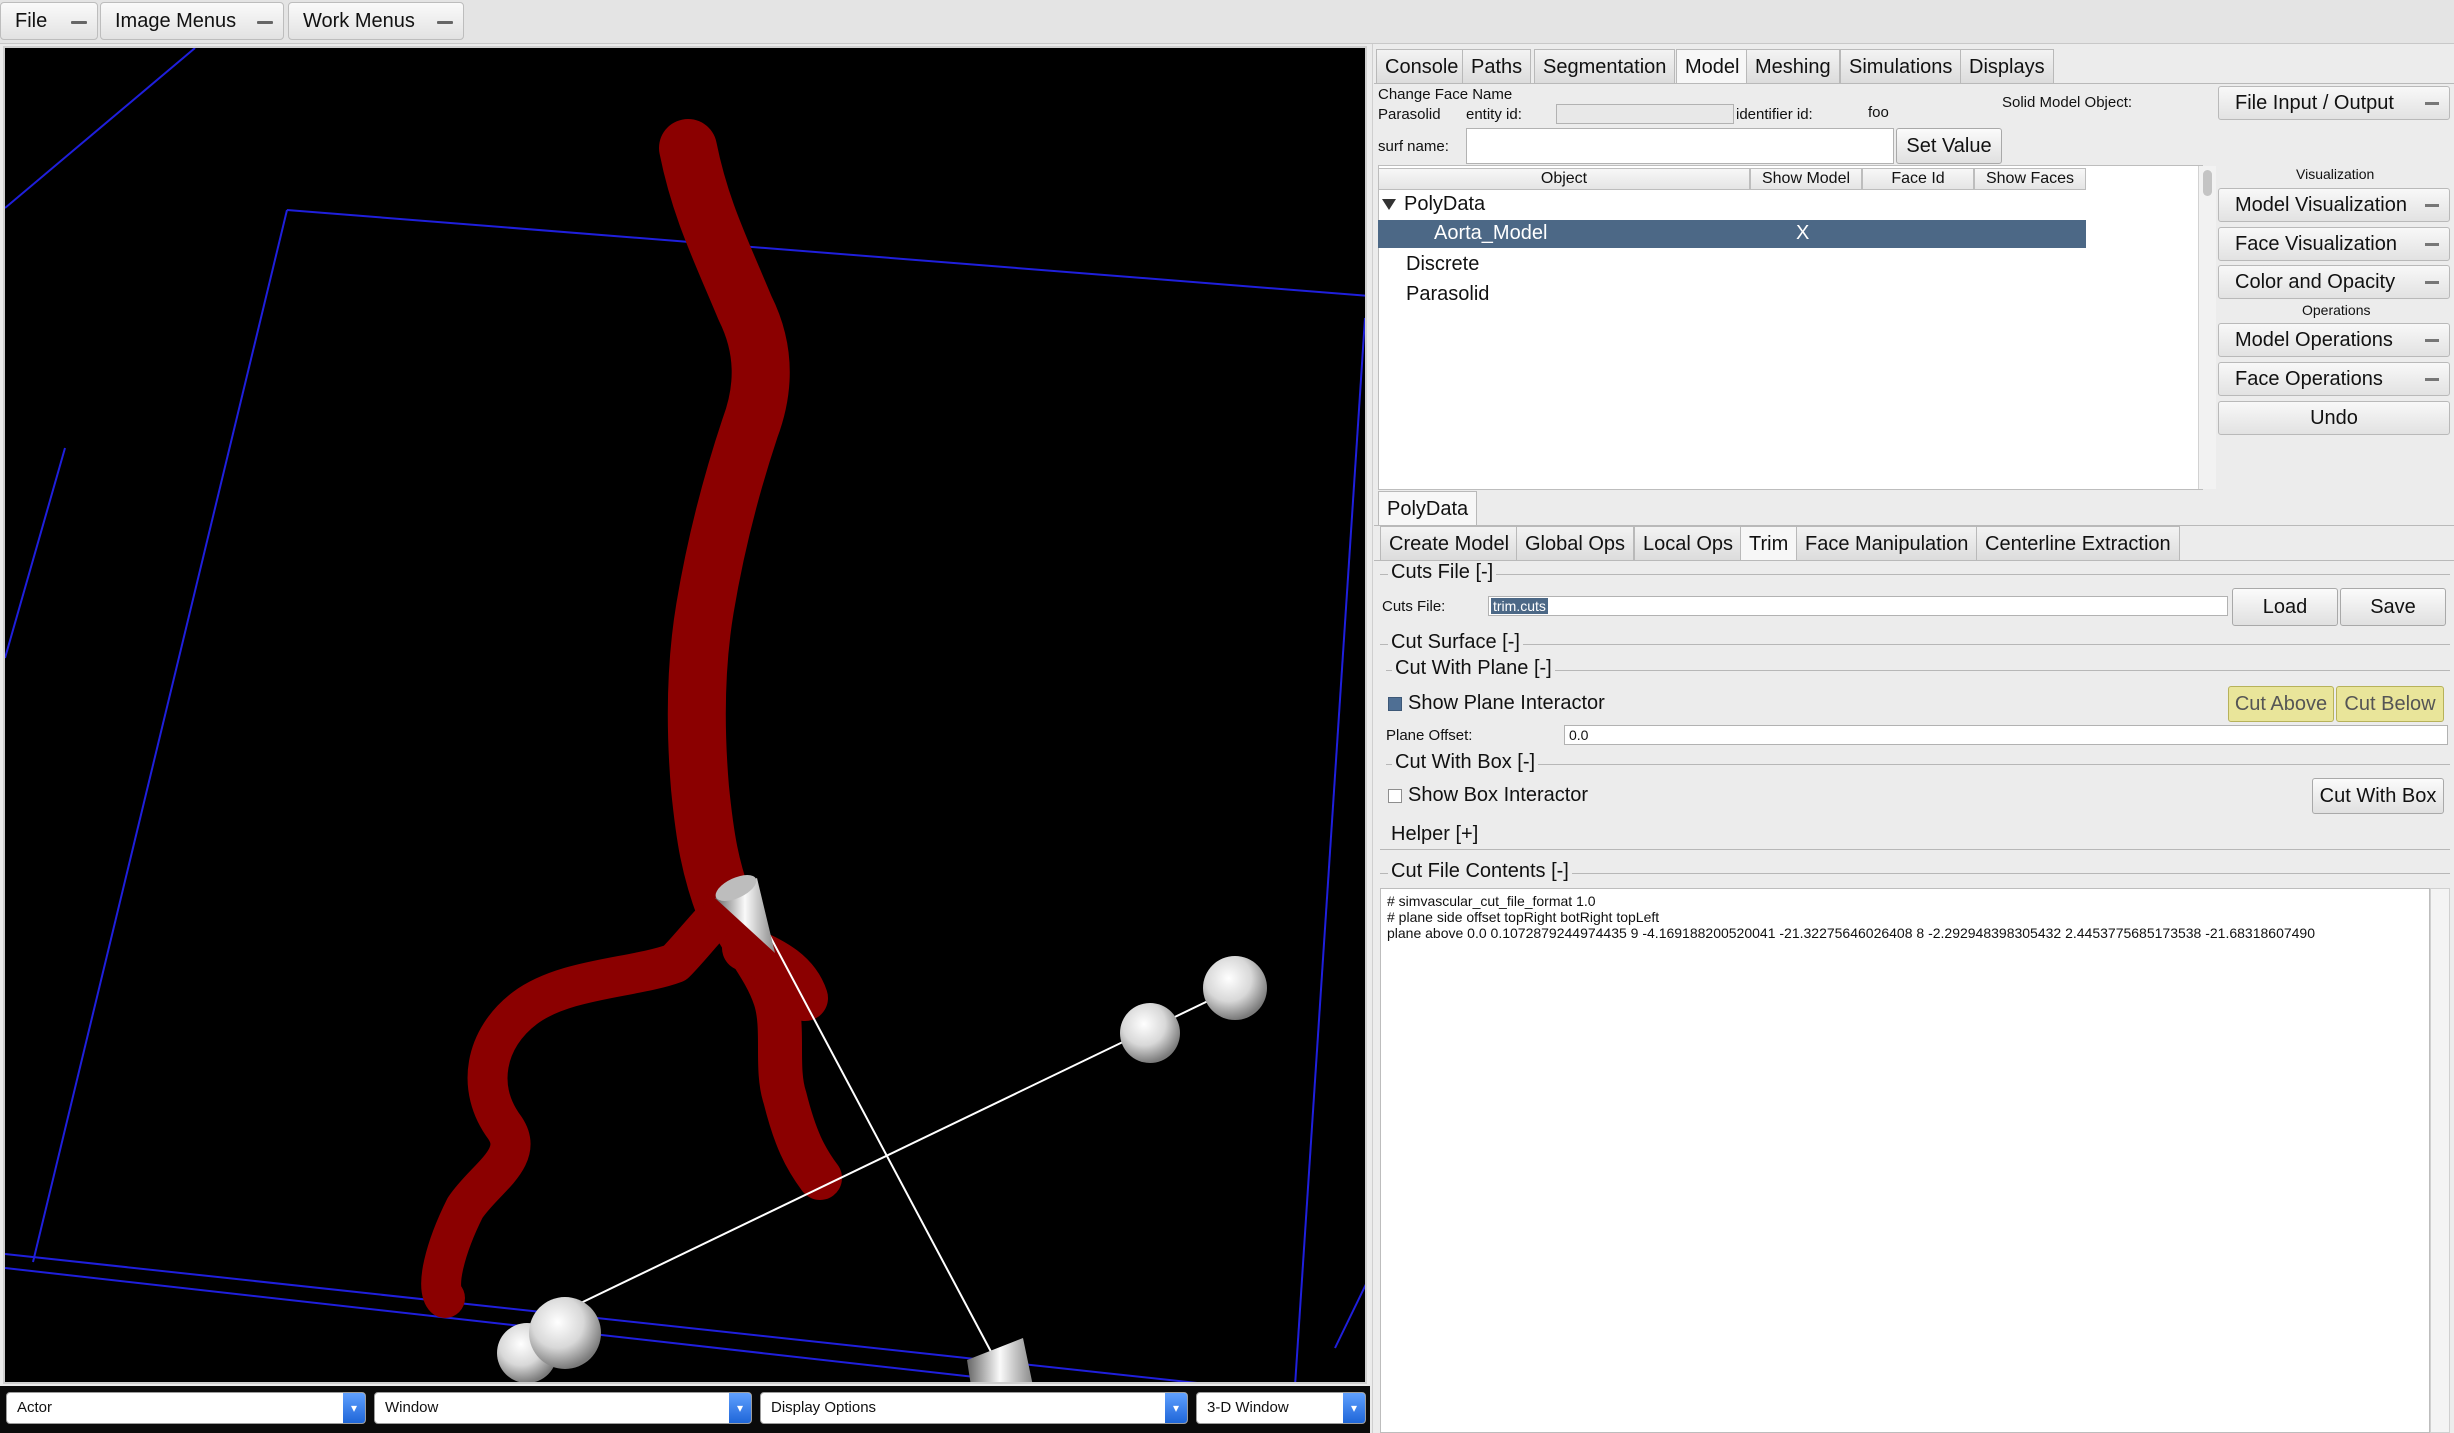 Image resolution: width=2454 pixels, height=1433 pixels. I want to click on face-visualization-button: Face Visualization, so click(2334, 244).